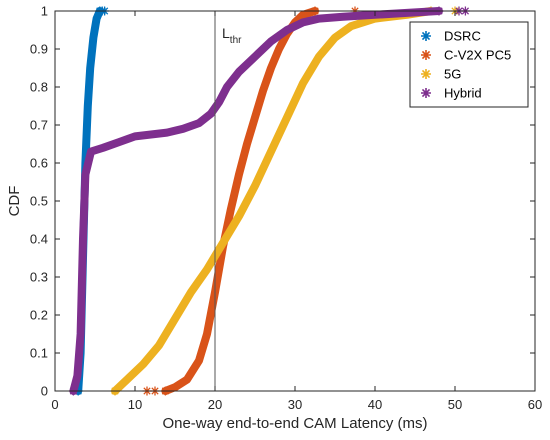 The width and height of the screenshot is (550, 440). What do you see at coordinates (39, 87) in the screenshot?
I see `y-tick-label: 0.8` at bounding box center [39, 87].